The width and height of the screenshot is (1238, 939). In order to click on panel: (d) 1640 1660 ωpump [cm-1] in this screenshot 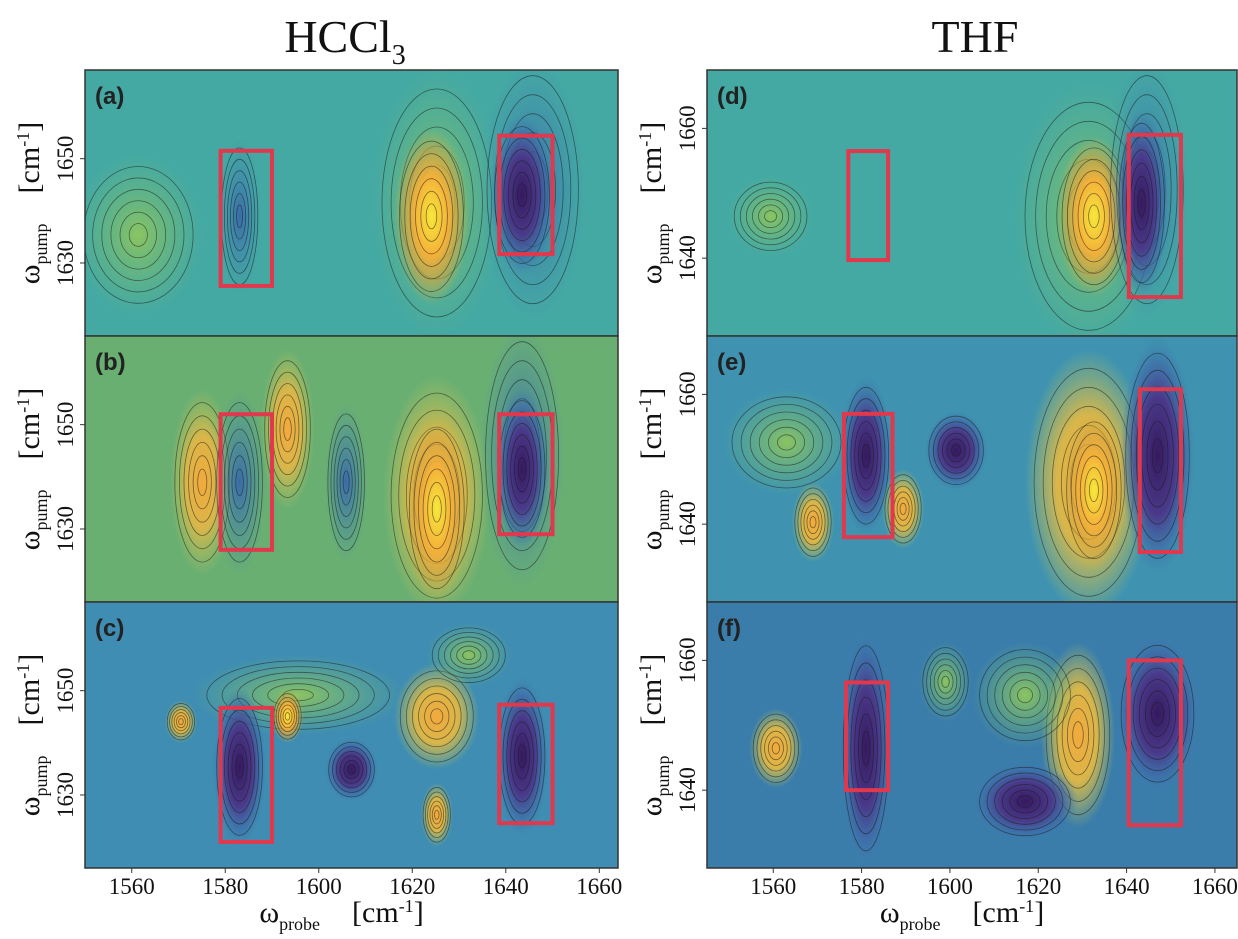, I will do `click(936, 203)`.